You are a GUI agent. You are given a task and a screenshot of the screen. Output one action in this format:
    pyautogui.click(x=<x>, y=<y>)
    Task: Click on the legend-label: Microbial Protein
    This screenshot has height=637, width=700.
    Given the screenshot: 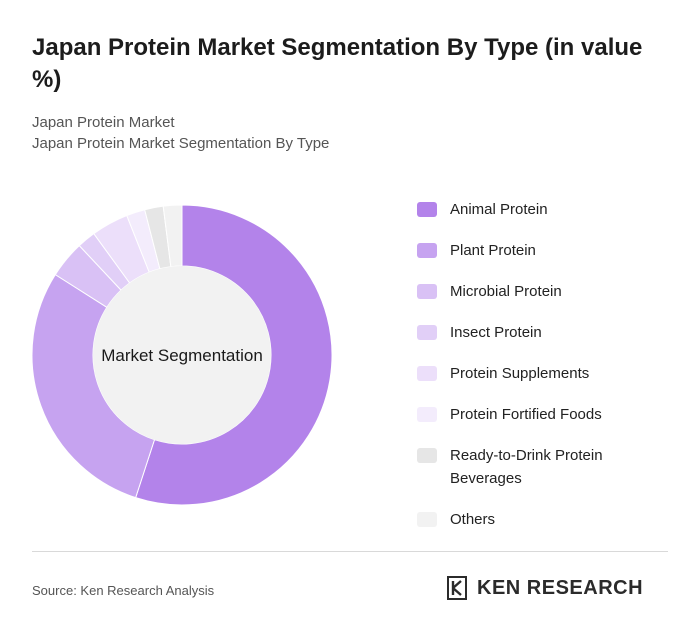 What is the action you would take?
    pyautogui.click(x=506, y=291)
    